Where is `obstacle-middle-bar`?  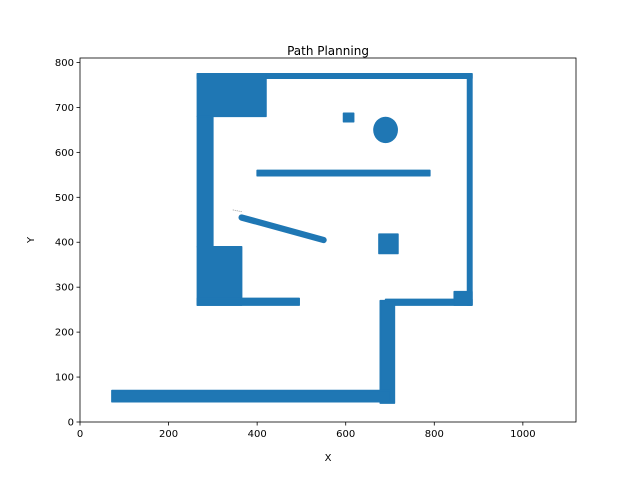 obstacle-middle-bar is located at coordinates (343, 173).